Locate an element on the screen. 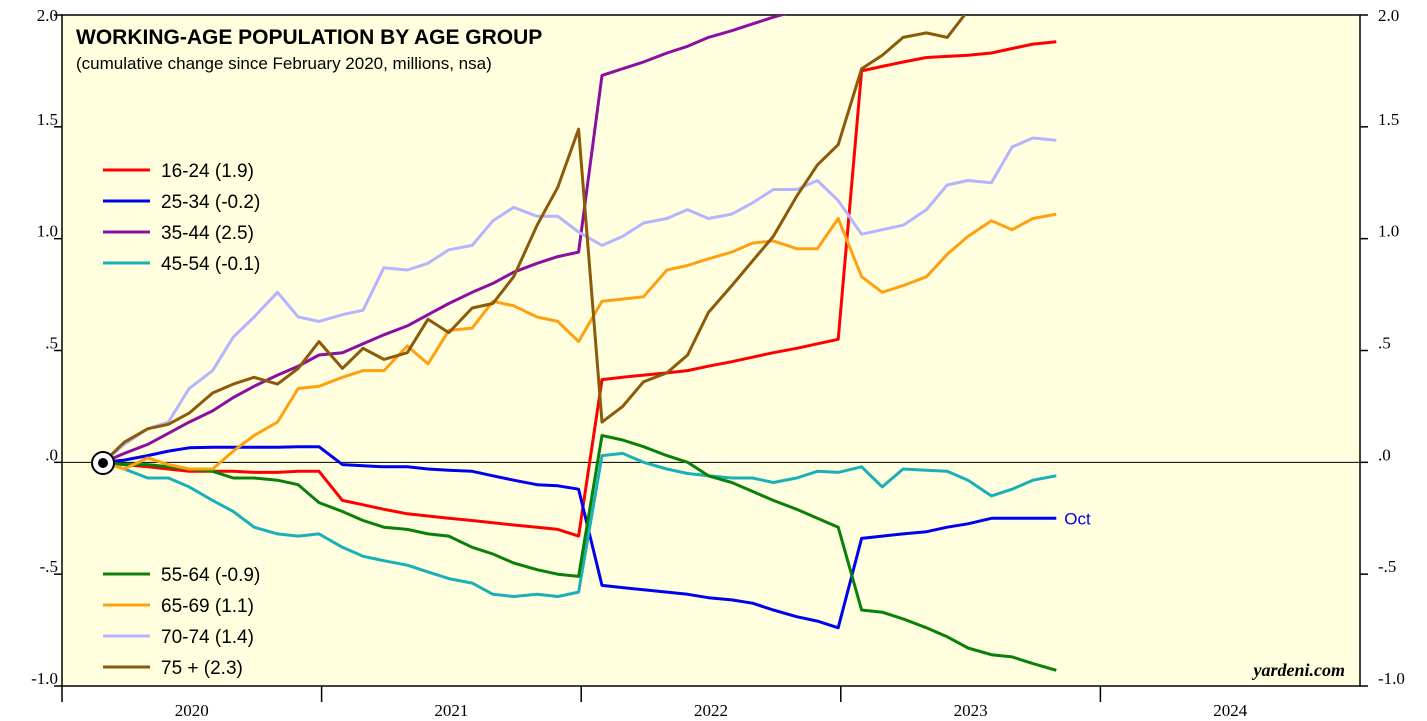 The image size is (1427, 721). legend-label: 35-44 (2.5) is located at coordinates (207, 233).